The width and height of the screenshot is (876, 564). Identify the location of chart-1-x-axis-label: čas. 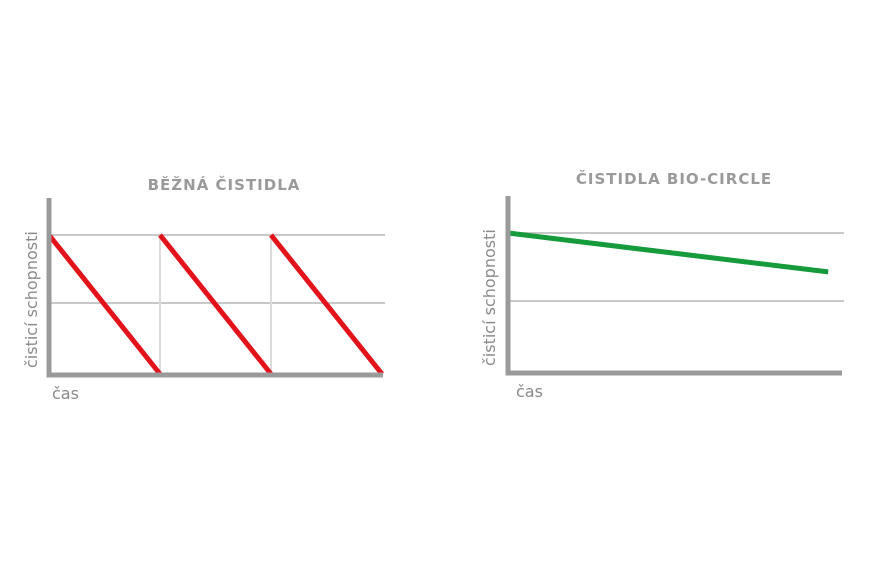
(65, 393).